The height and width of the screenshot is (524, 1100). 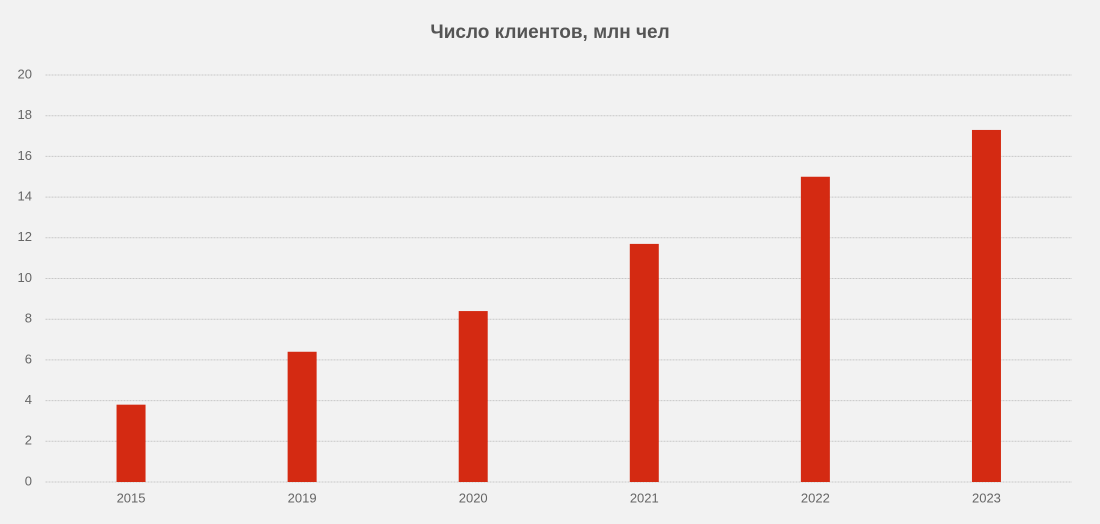 What do you see at coordinates (473, 497) in the screenshot?
I see `x-tick-label: 2020` at bounding box center [473, 497].